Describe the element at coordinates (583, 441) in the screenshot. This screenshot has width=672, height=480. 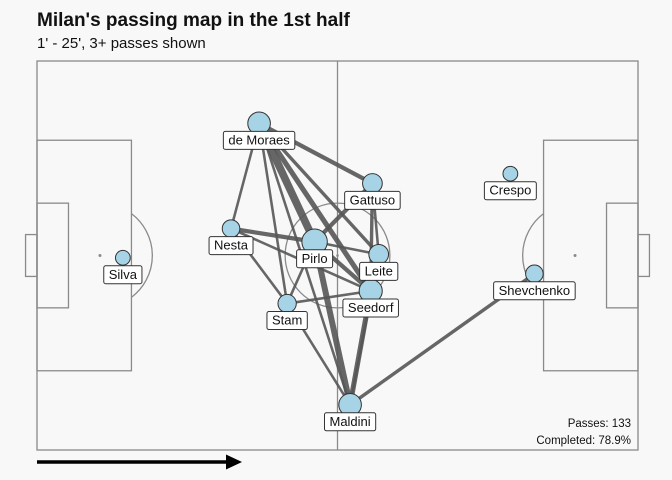
I see `completed-stat: Completed: 78.9%` at that location.